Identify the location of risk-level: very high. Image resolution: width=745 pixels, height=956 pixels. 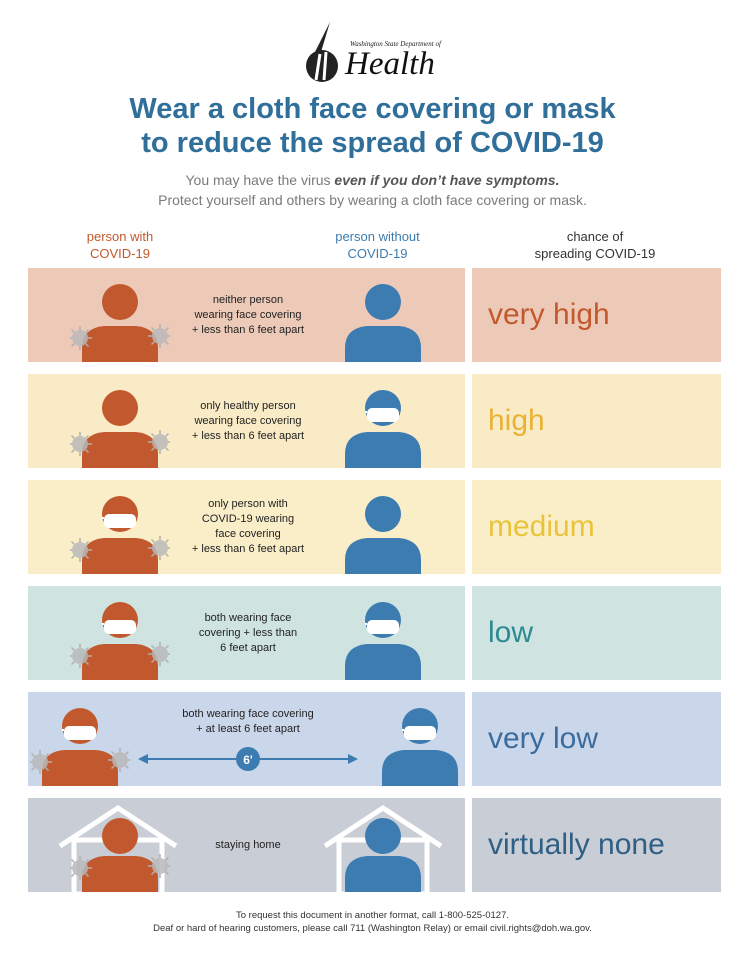
(549, 314).